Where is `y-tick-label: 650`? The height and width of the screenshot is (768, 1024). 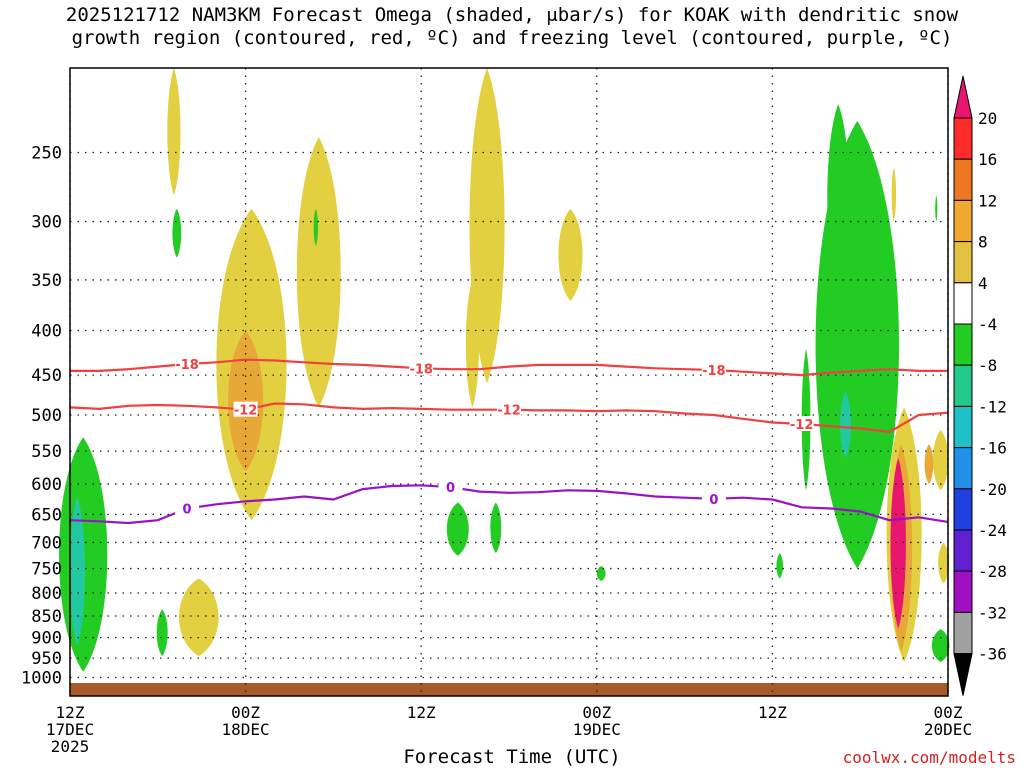 y-tick-label: 650 is located at coordinates (46, 515).